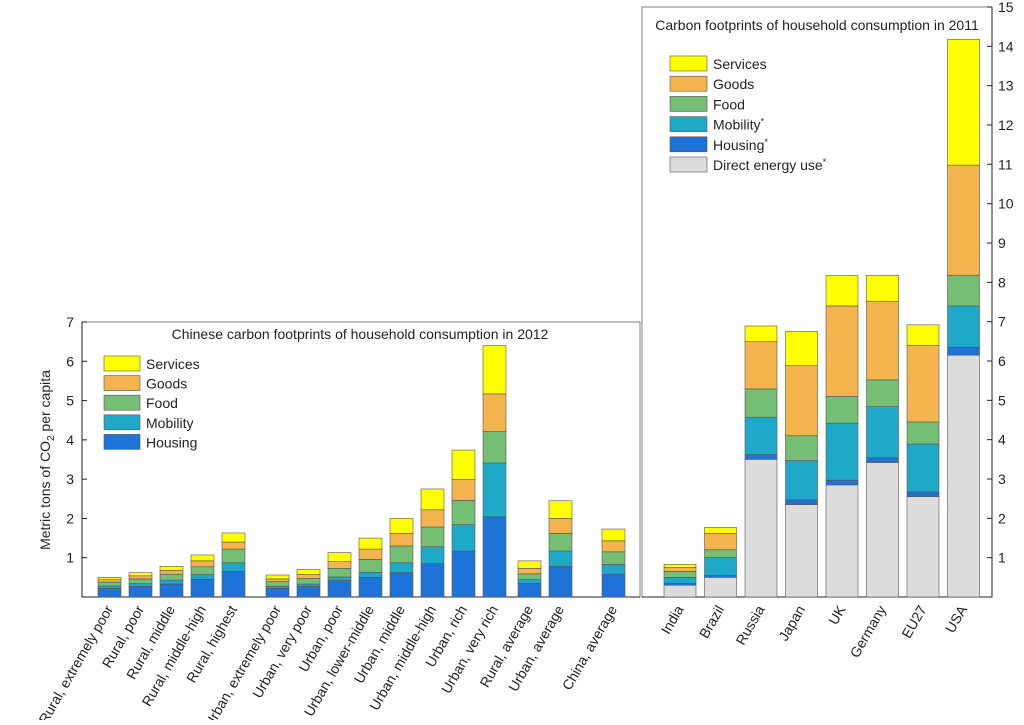  Describe the element at coordinates (70, 440) in the screenshot. I see `left-y-tick-label: 4` at that location.